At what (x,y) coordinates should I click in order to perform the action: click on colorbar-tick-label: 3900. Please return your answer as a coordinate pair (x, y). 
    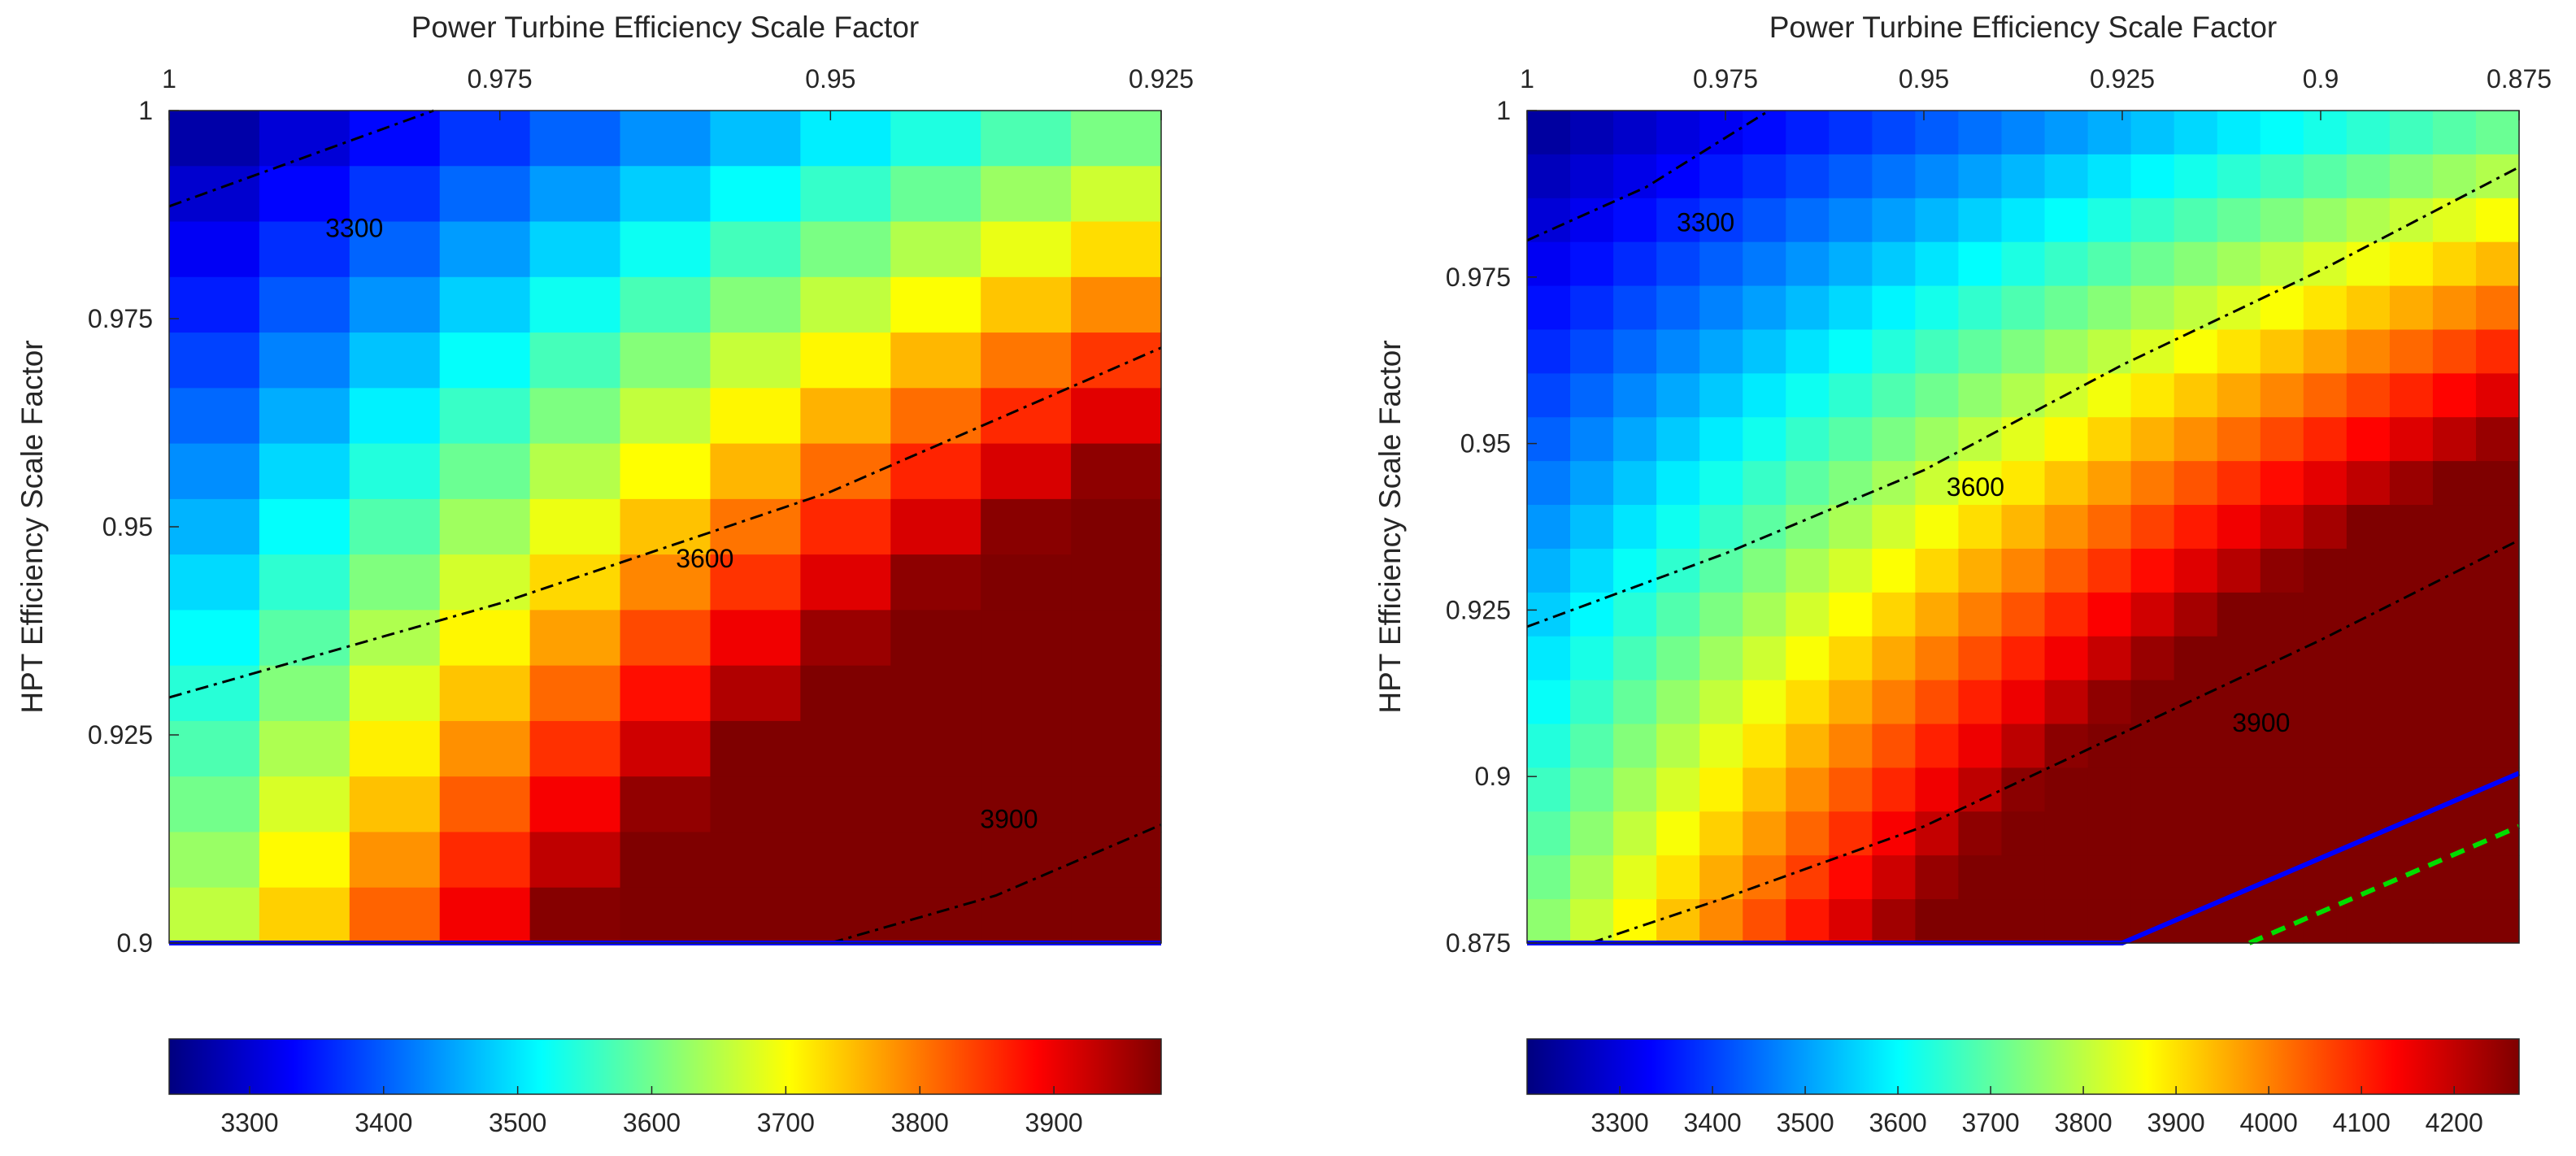
    Looking at the image, I should click on (1054, 1122).